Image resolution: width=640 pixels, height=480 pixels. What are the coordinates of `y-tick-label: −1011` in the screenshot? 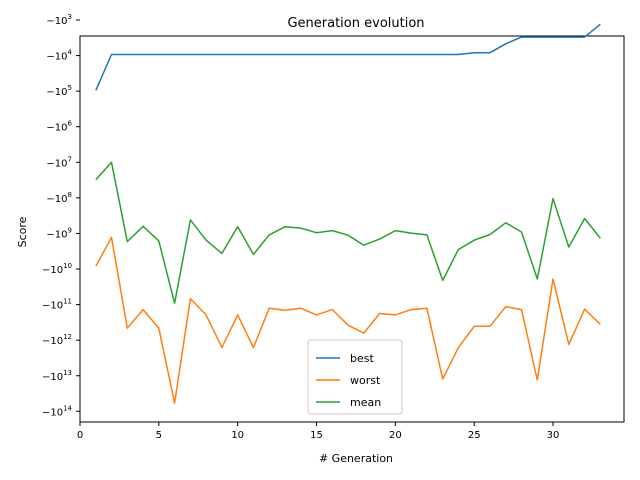 It's located at (57, 305).